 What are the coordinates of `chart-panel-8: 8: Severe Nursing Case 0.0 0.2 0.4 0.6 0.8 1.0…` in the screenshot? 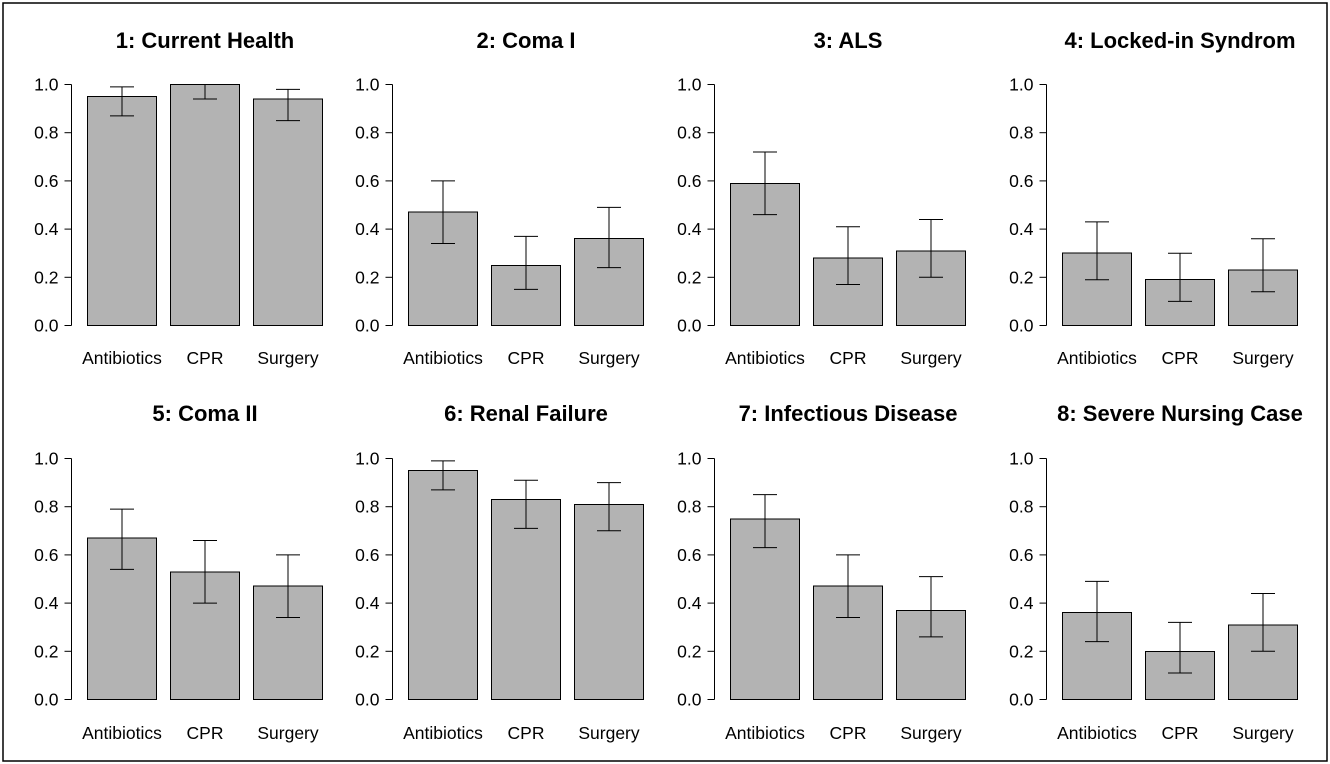 It's located at (1156, 572).